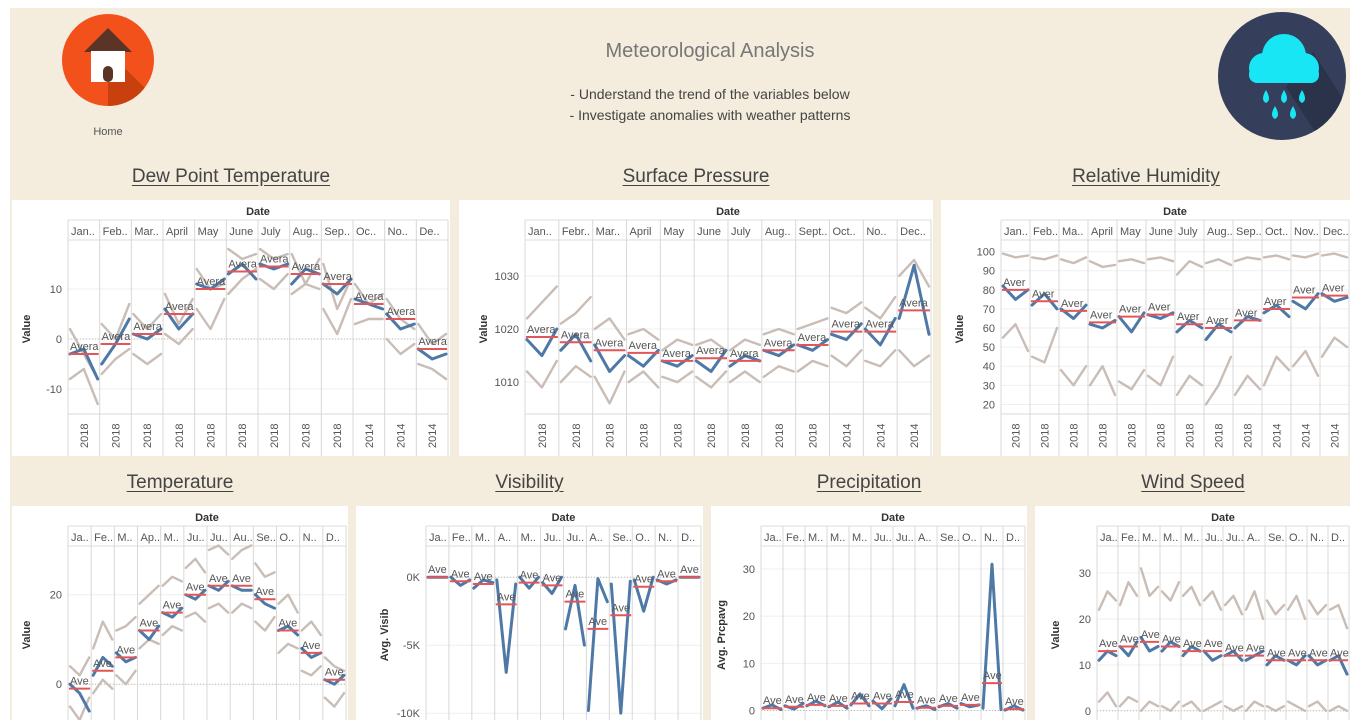 This screenshot has width=1352, height=720. What do you see at coordinates (773, 538) in the screenshot?
I see `month-label: Ja..` at bounding box center [773, 538].